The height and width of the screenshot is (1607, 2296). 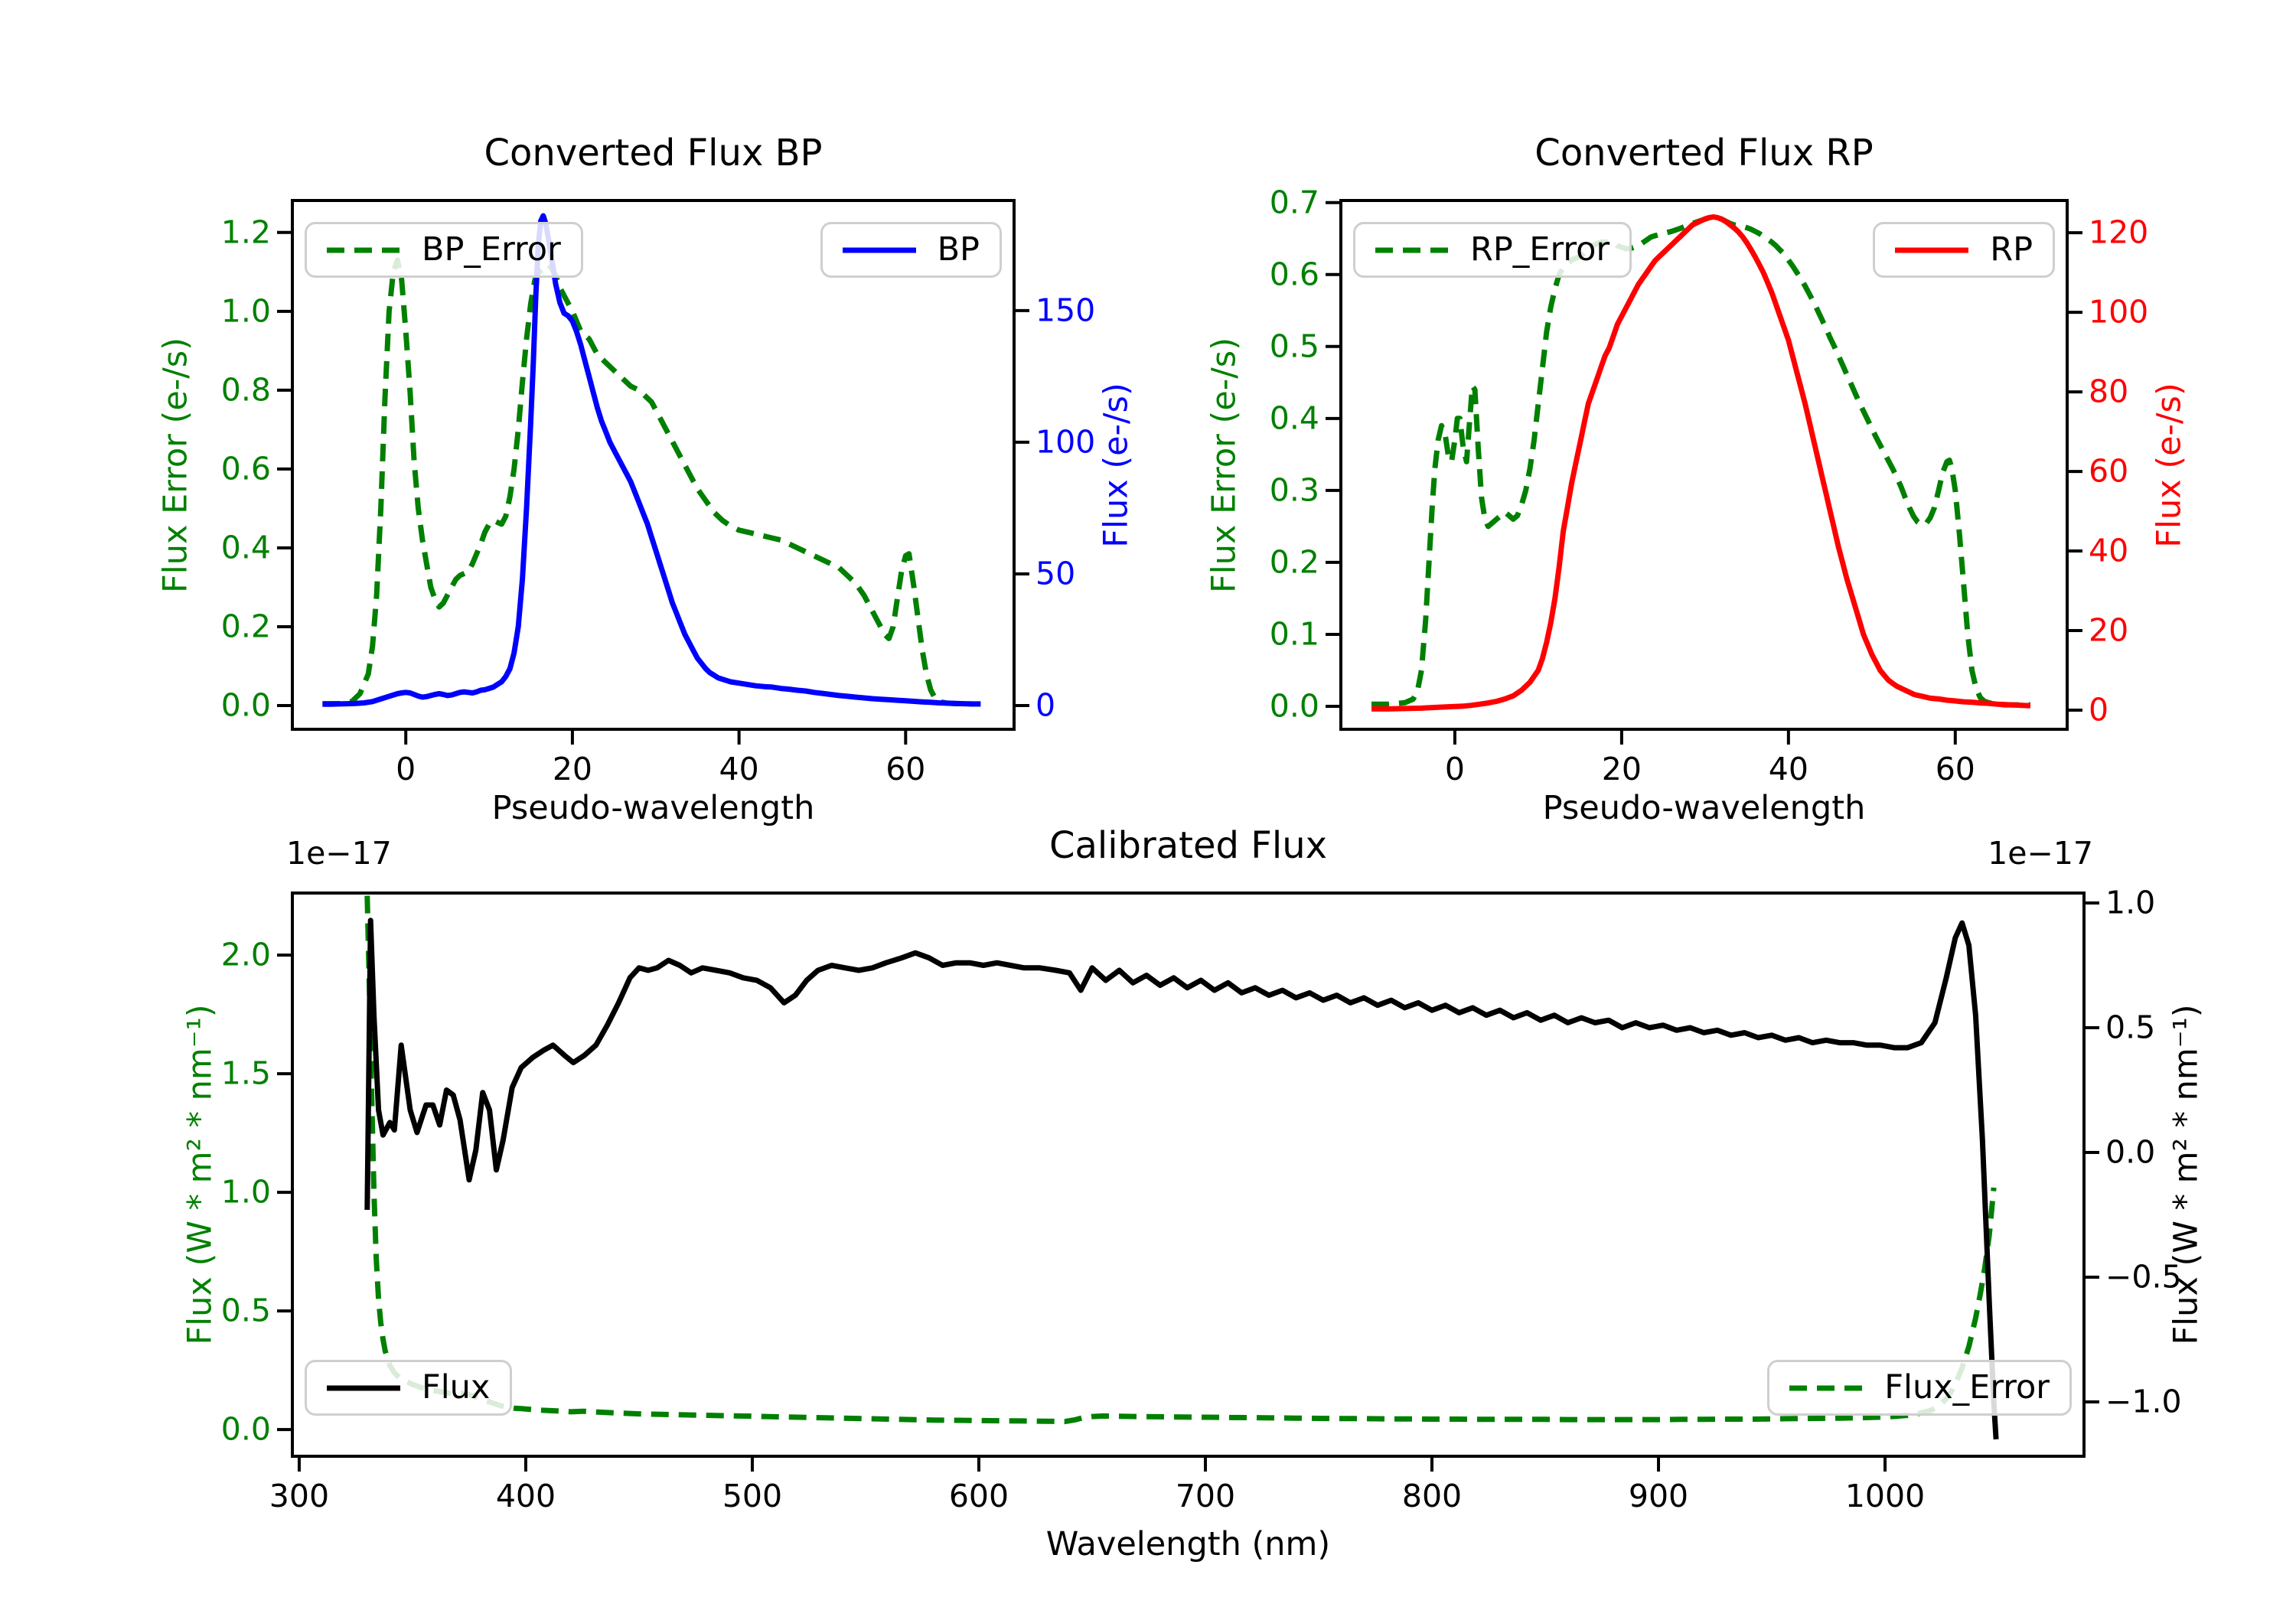 I want to click on x-tick-label: 500, so click(x=752, y=1496).